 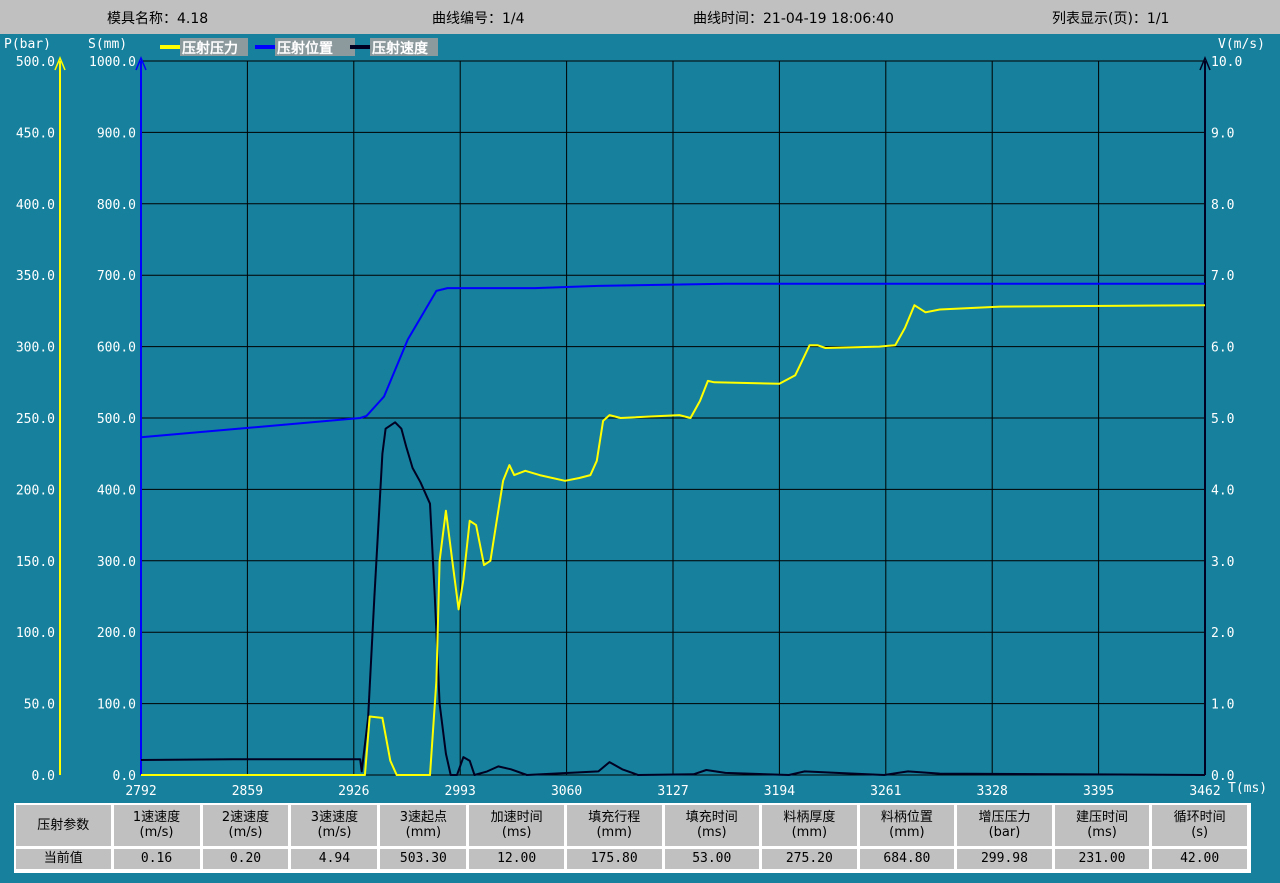 I want to click on time-tick-label: 2859, so click(x=247, y=791).